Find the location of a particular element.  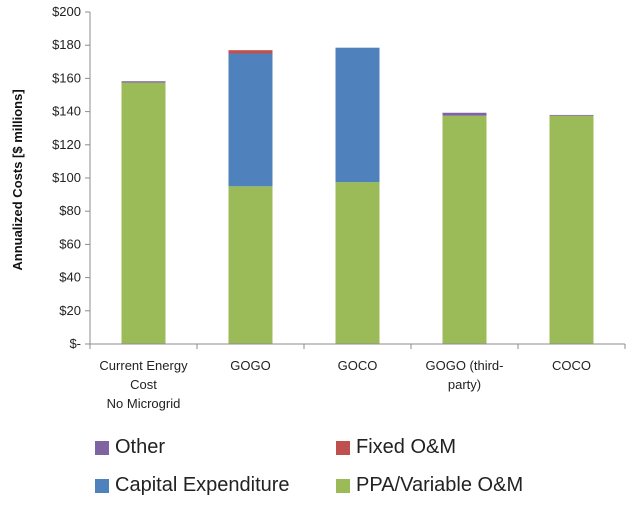

x-category-label-line: Cost is located at coordinates (143, 384).